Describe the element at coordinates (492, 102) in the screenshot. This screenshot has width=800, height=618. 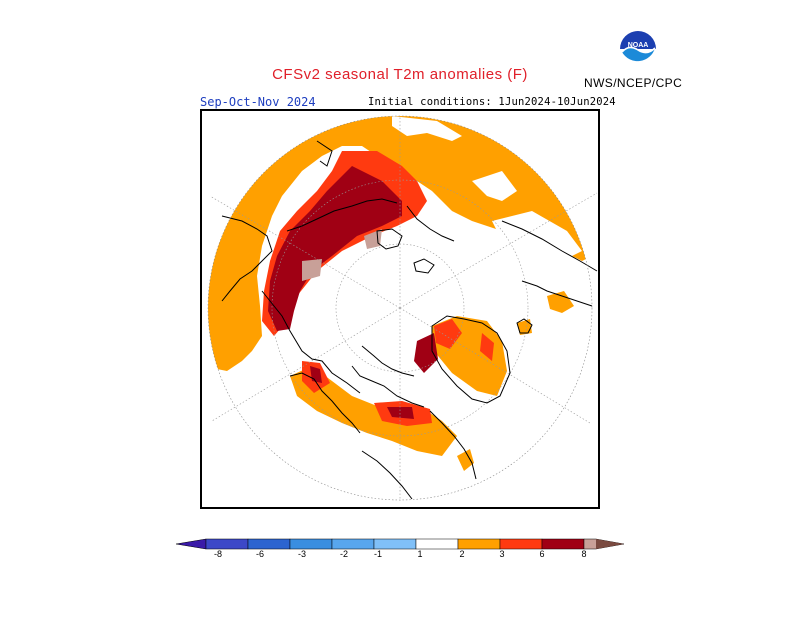
I see `initial-conditions-label: Initial conditions: 1Jun2024-10Jun2024` at that location.